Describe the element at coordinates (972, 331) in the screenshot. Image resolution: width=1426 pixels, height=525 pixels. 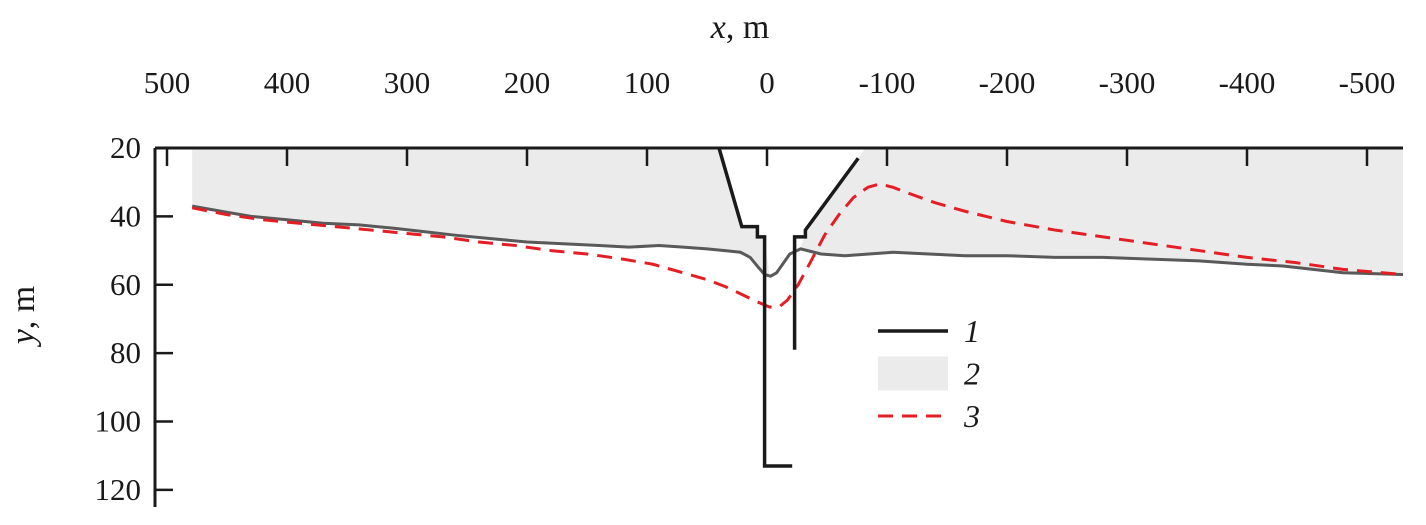
I see `legend-label: 1` at that location.